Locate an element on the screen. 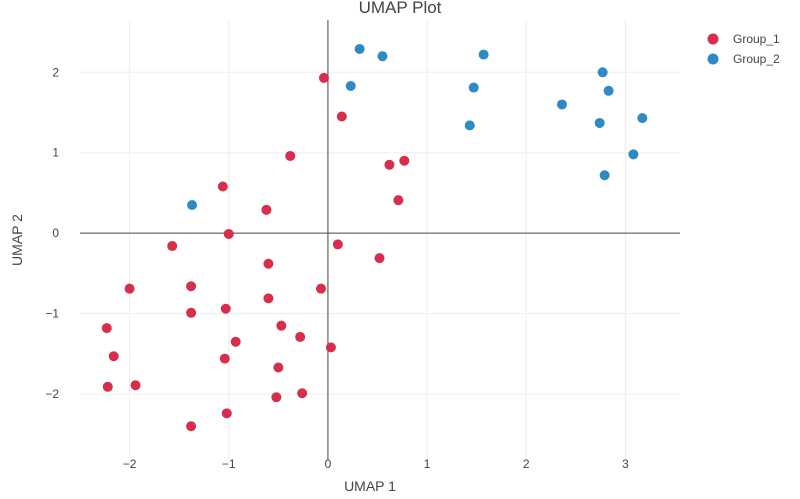  legend-label-group-1: Group_1 is located at coordinates (756, 39).